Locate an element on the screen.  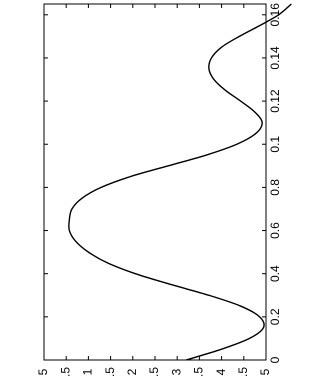
y-tick-label: 1 is located at coordinates (88, 371).